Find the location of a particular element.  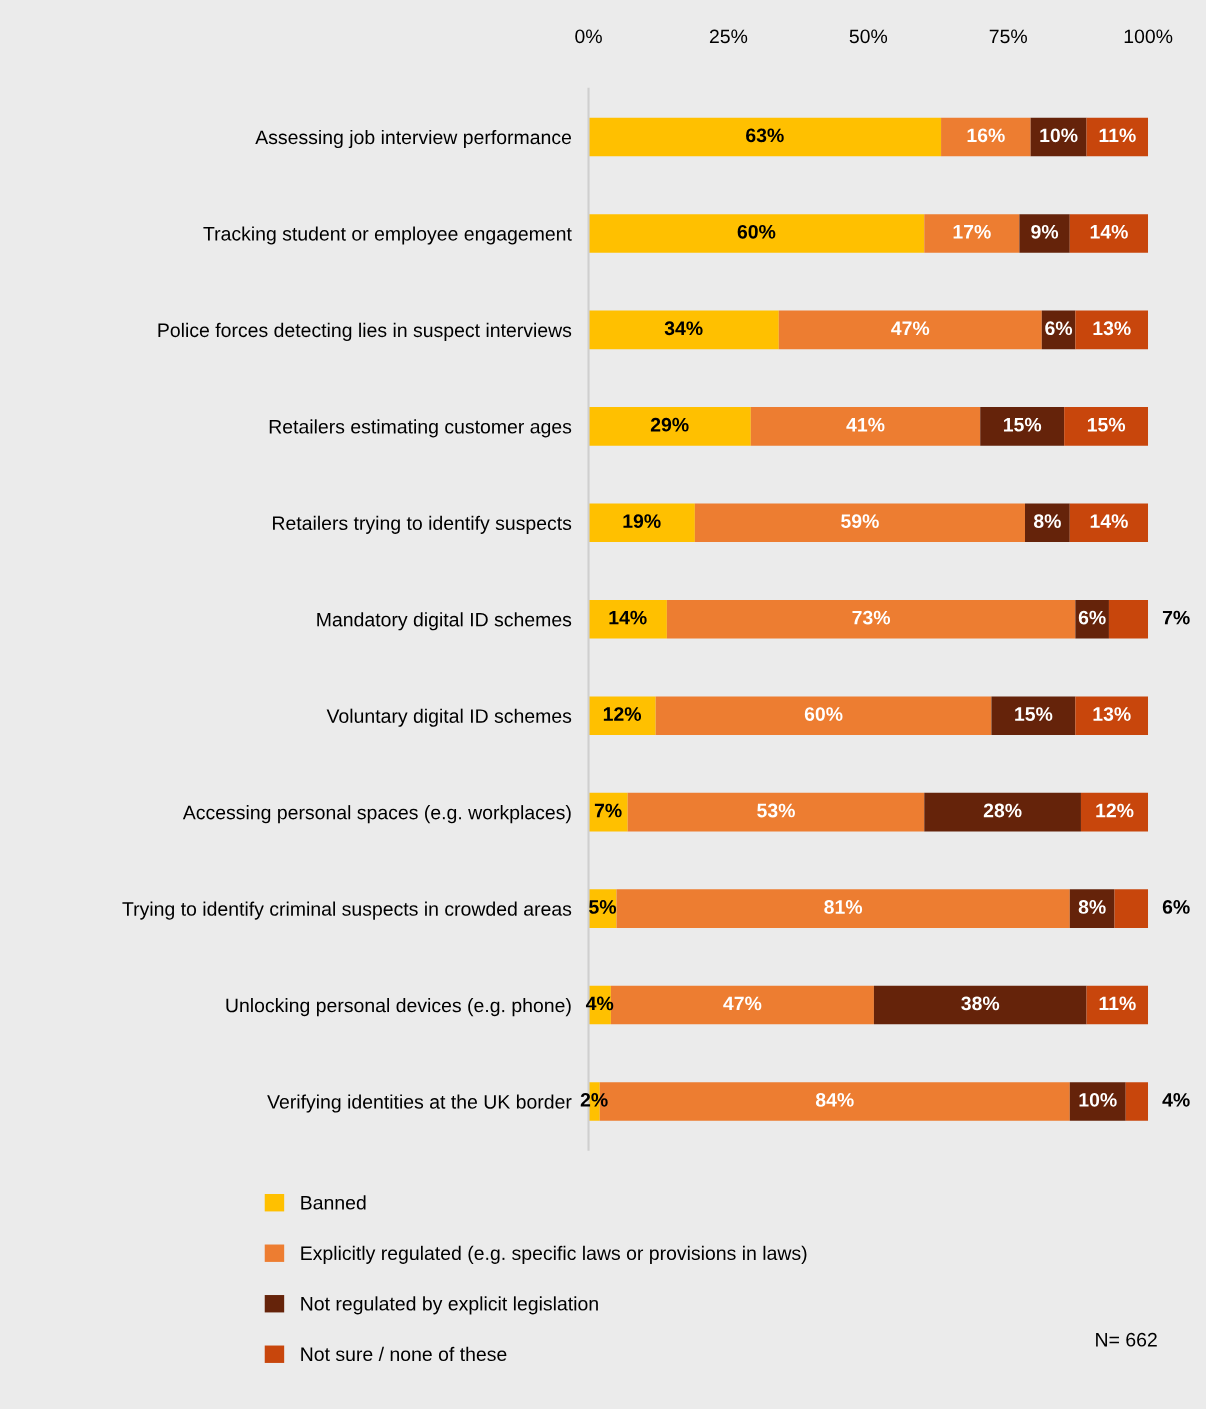

y-tick-label: Voluntary digital ID schemes is located at coordinates (449, 717).